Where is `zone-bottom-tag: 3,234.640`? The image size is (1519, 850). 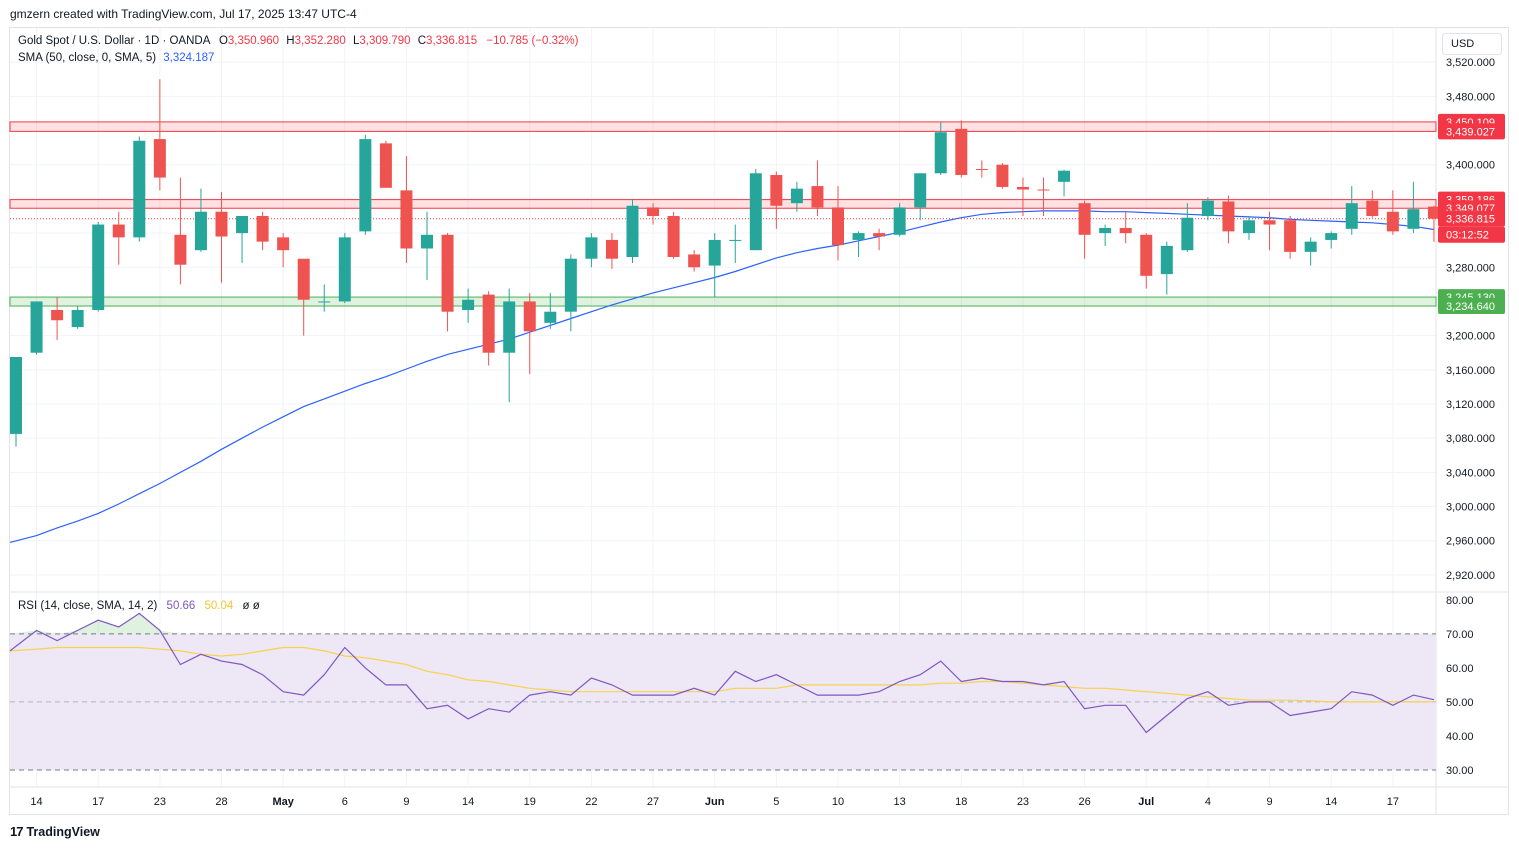 zone-bottom-tag: 3,234.640 is located at coordinates (1470, 307).